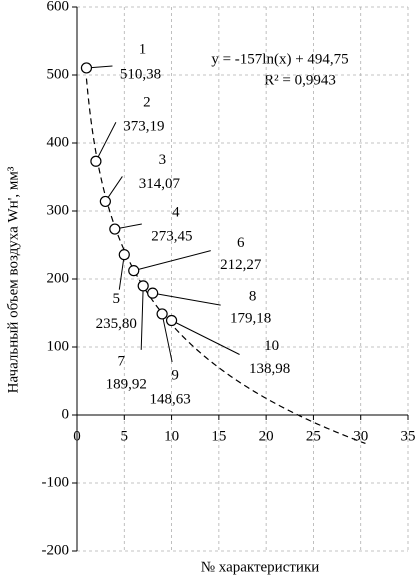 The width and height of the screenshot is (418, 579). What do you see at coordinates (58, 278) in the screenshot?
I see `y-tick-label: 200` at bounding box center [58, 278].